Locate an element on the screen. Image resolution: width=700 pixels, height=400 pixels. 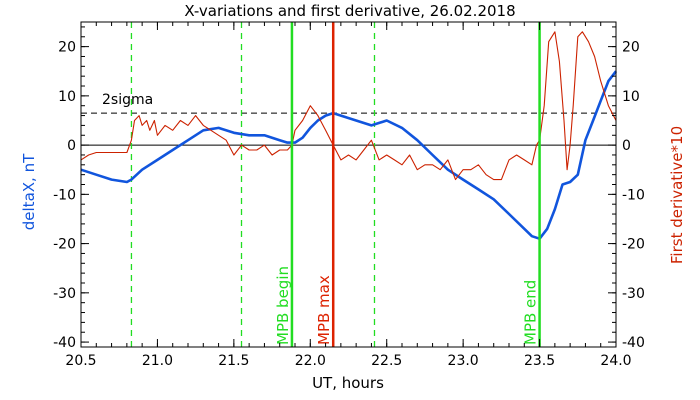
y-tick-label-left: -40 is located at coordinates (64, 343).